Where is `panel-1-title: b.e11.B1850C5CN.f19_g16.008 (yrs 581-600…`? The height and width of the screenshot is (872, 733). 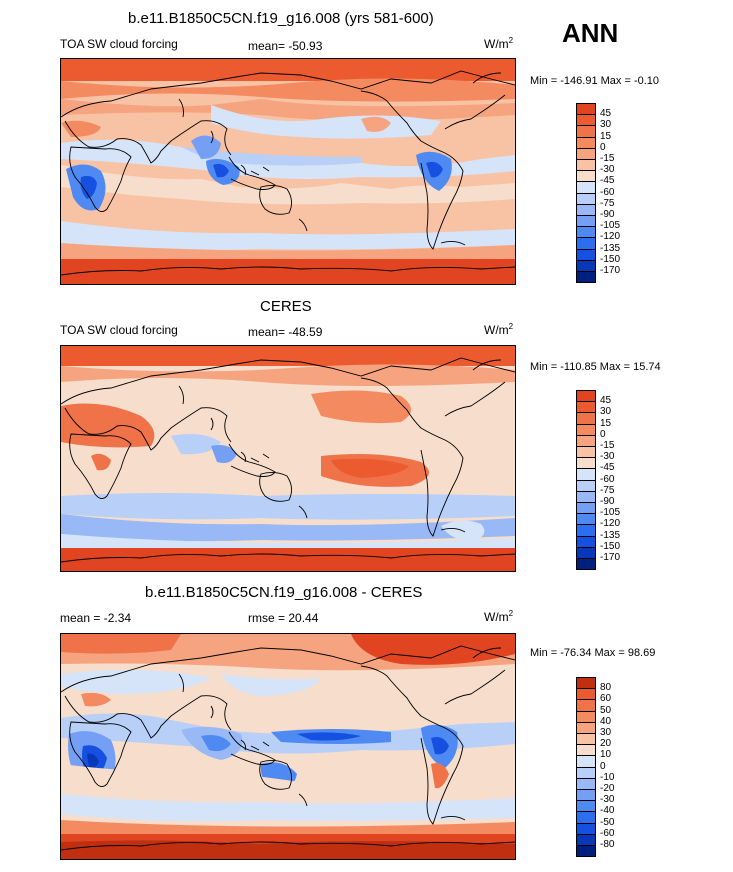 panel-1-title: b.e11.B1850C5CN.f19_g16.008 (yrs 581-600… is located at coordinates (281, 18).